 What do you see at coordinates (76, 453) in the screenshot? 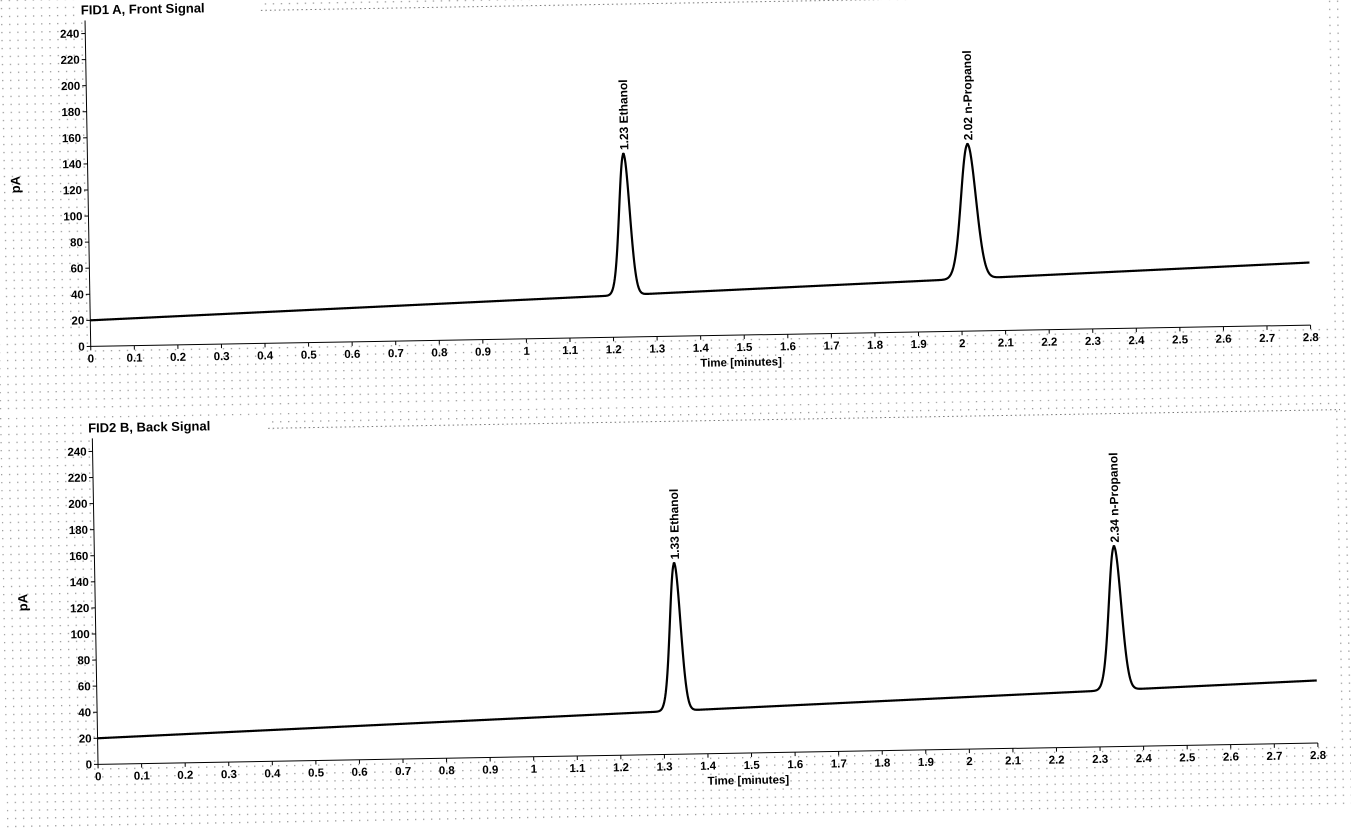
I see `y-tick-label: 240` at bounding box center [76, 453].